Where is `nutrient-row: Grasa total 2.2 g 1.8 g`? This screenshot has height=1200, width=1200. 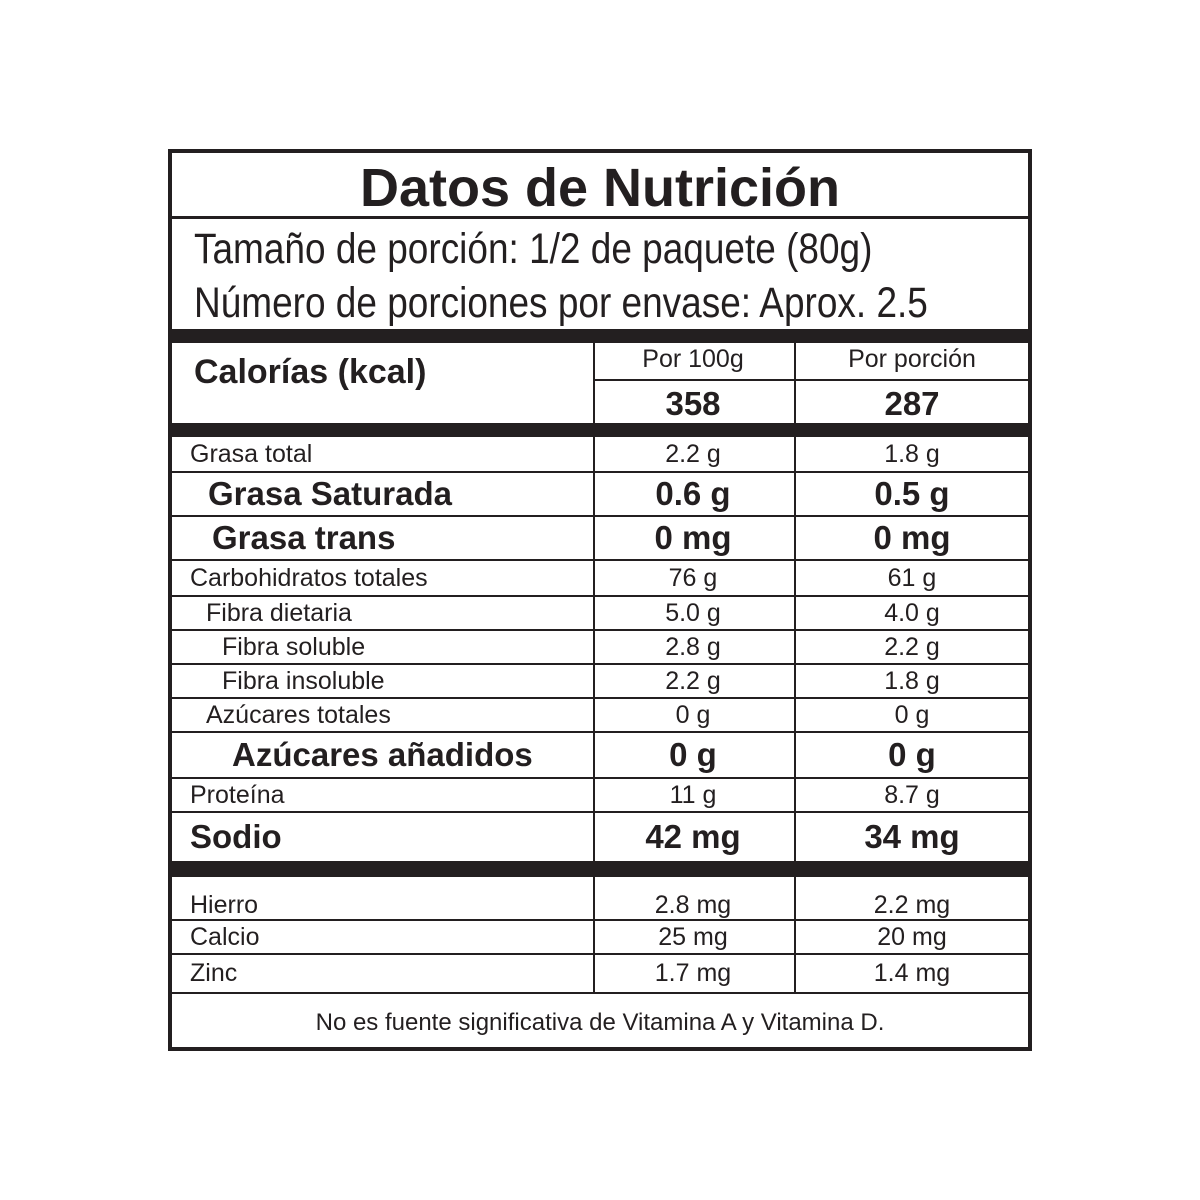 nutrient-row: Grasa total 2.2 g 1.8 g is located at coordinates (600, 454).